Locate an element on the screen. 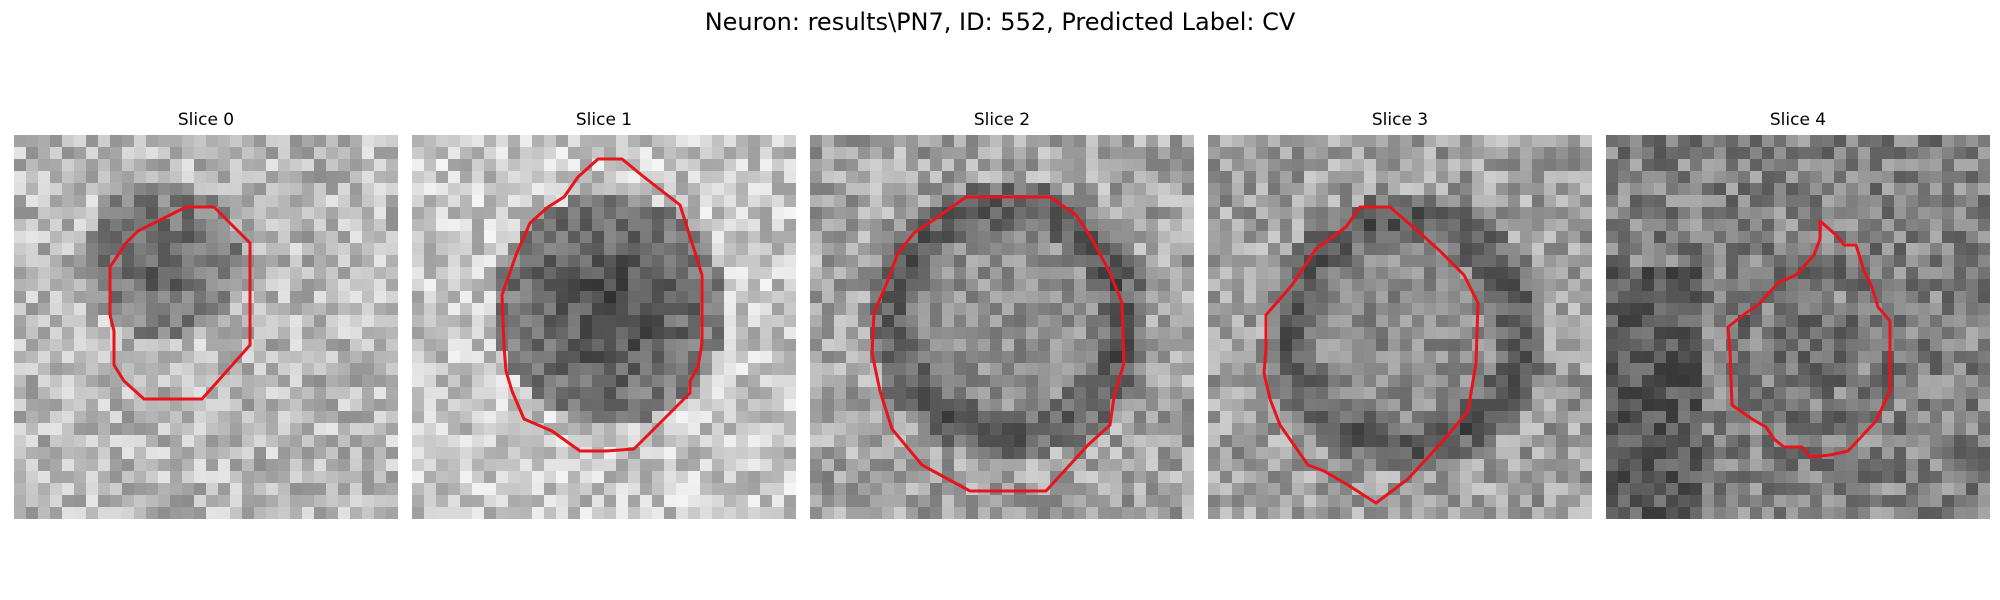 The height and width of the screenshot is (600, 2000). slice-2-image is located at coordinates (1002, 327).